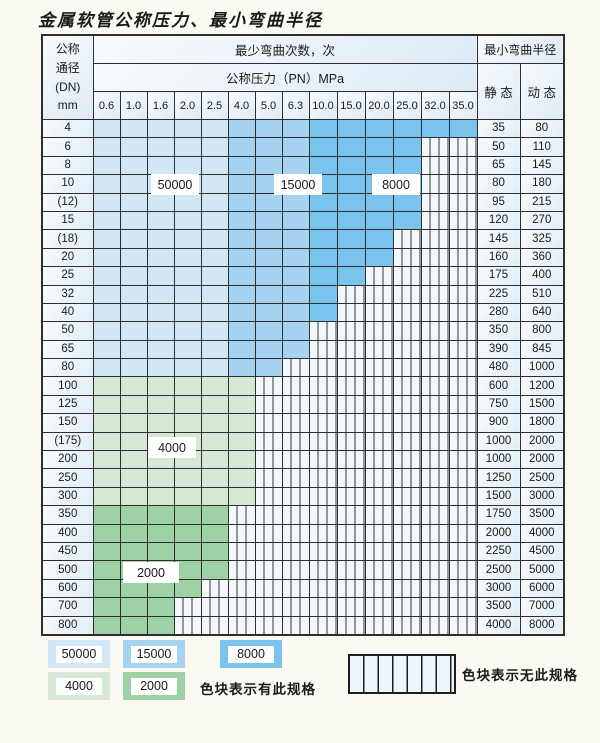 This screenshot has width=600, height=743. I want to click on table-row-dn-15: 15 120 270, so click(303, 220).